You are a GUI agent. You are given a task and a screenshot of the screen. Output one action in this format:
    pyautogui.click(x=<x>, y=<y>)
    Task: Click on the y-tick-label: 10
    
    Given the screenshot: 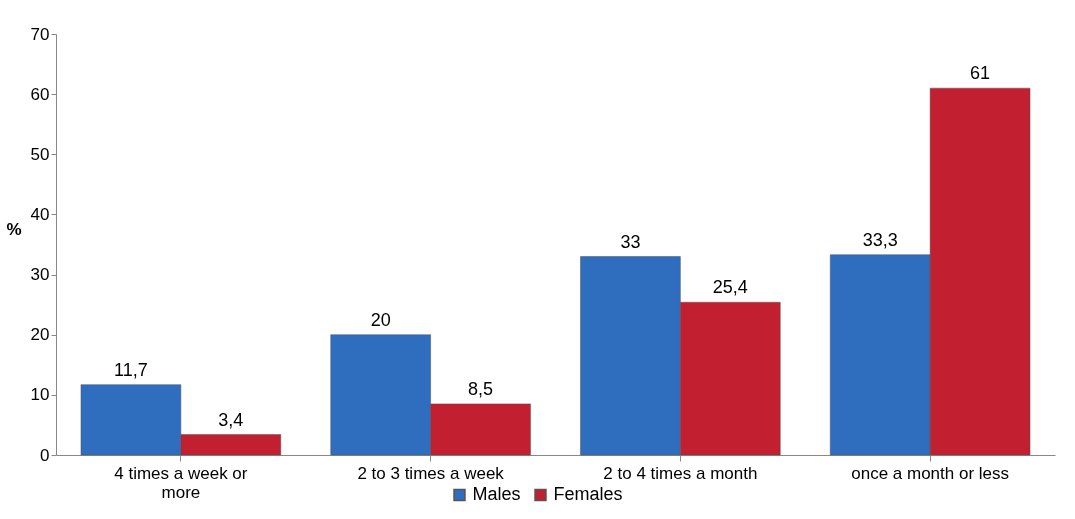 What is the action you would take?
    pyautogui.click(x=40, y=395)
    